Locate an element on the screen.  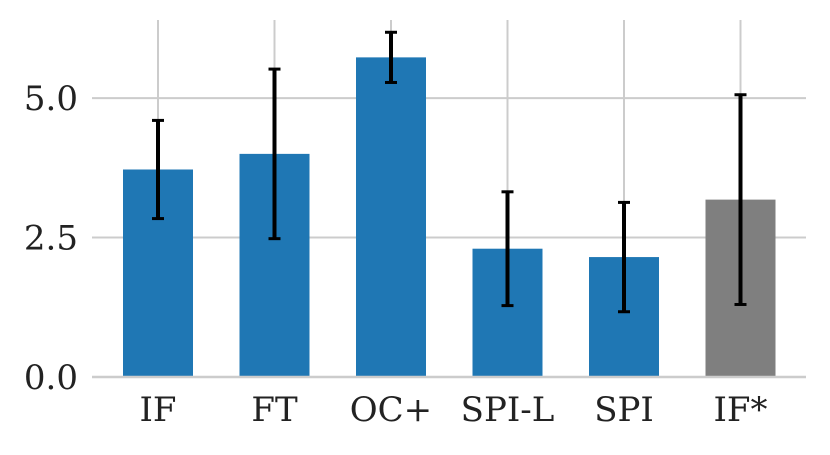
x-tick-label-4: SPI is located at coordinates (624, 410).